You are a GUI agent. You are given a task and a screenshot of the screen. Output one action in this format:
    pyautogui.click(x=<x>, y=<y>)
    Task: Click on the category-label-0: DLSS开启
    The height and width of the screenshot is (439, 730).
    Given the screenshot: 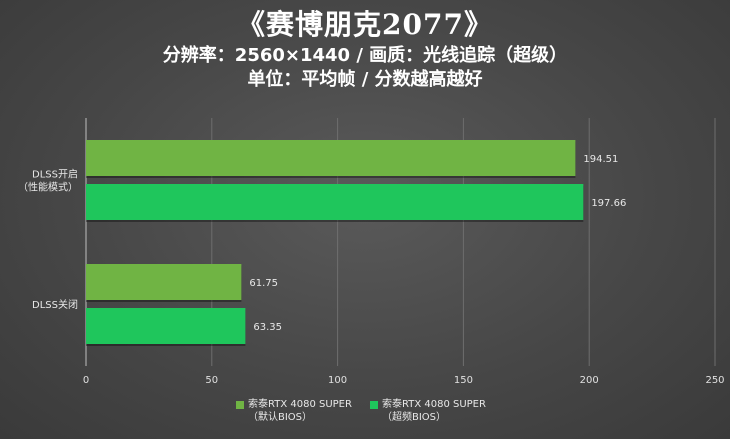 What is the action you would take?
    pyautogui.click(x=55, y=174)
    